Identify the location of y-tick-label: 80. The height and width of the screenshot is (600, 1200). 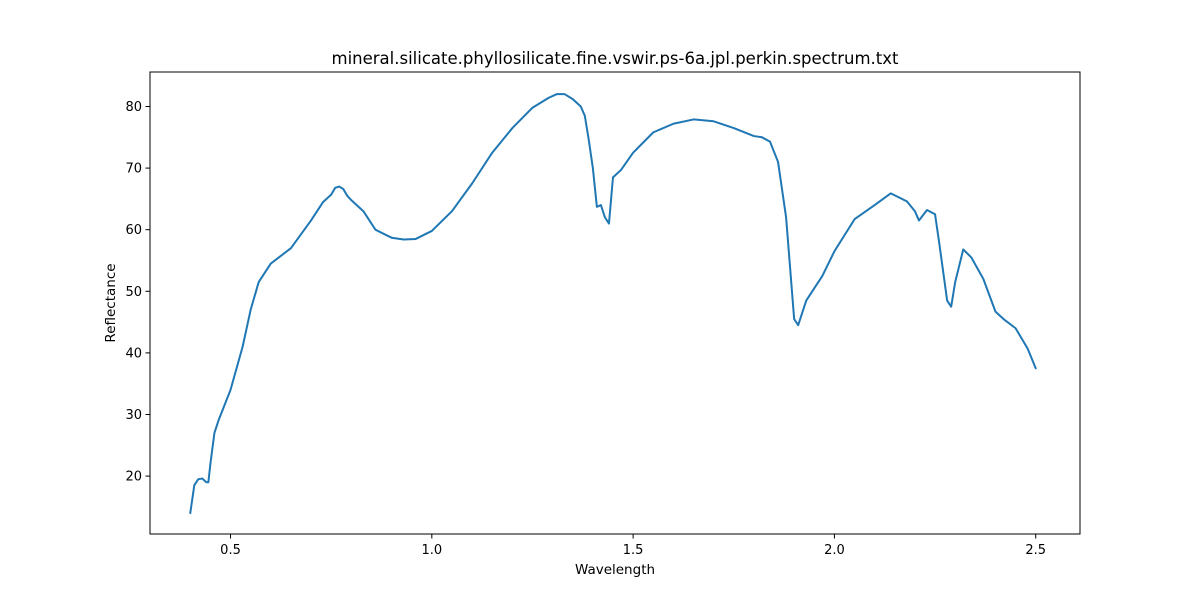
(133, 107).